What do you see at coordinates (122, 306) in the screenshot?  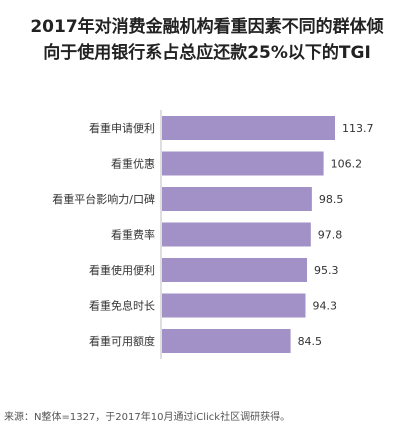 I see `category-label: 看重免息时长` at bounding box center [122, 306].